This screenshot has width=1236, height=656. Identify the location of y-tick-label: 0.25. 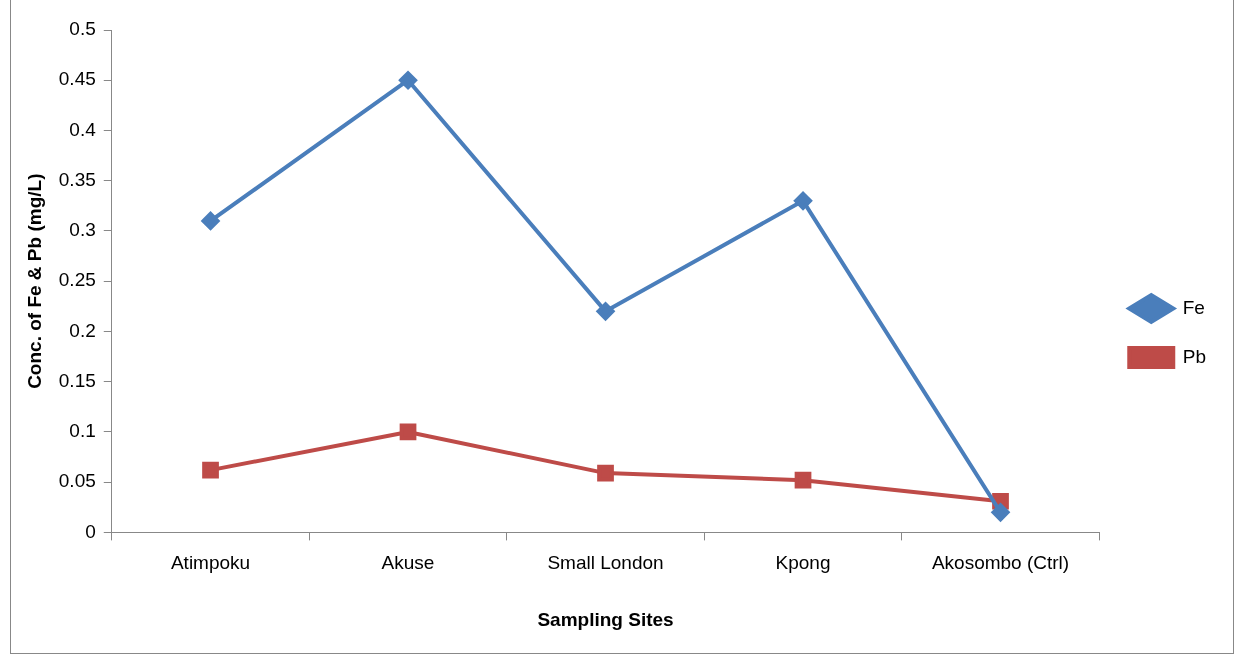
(77, 280).